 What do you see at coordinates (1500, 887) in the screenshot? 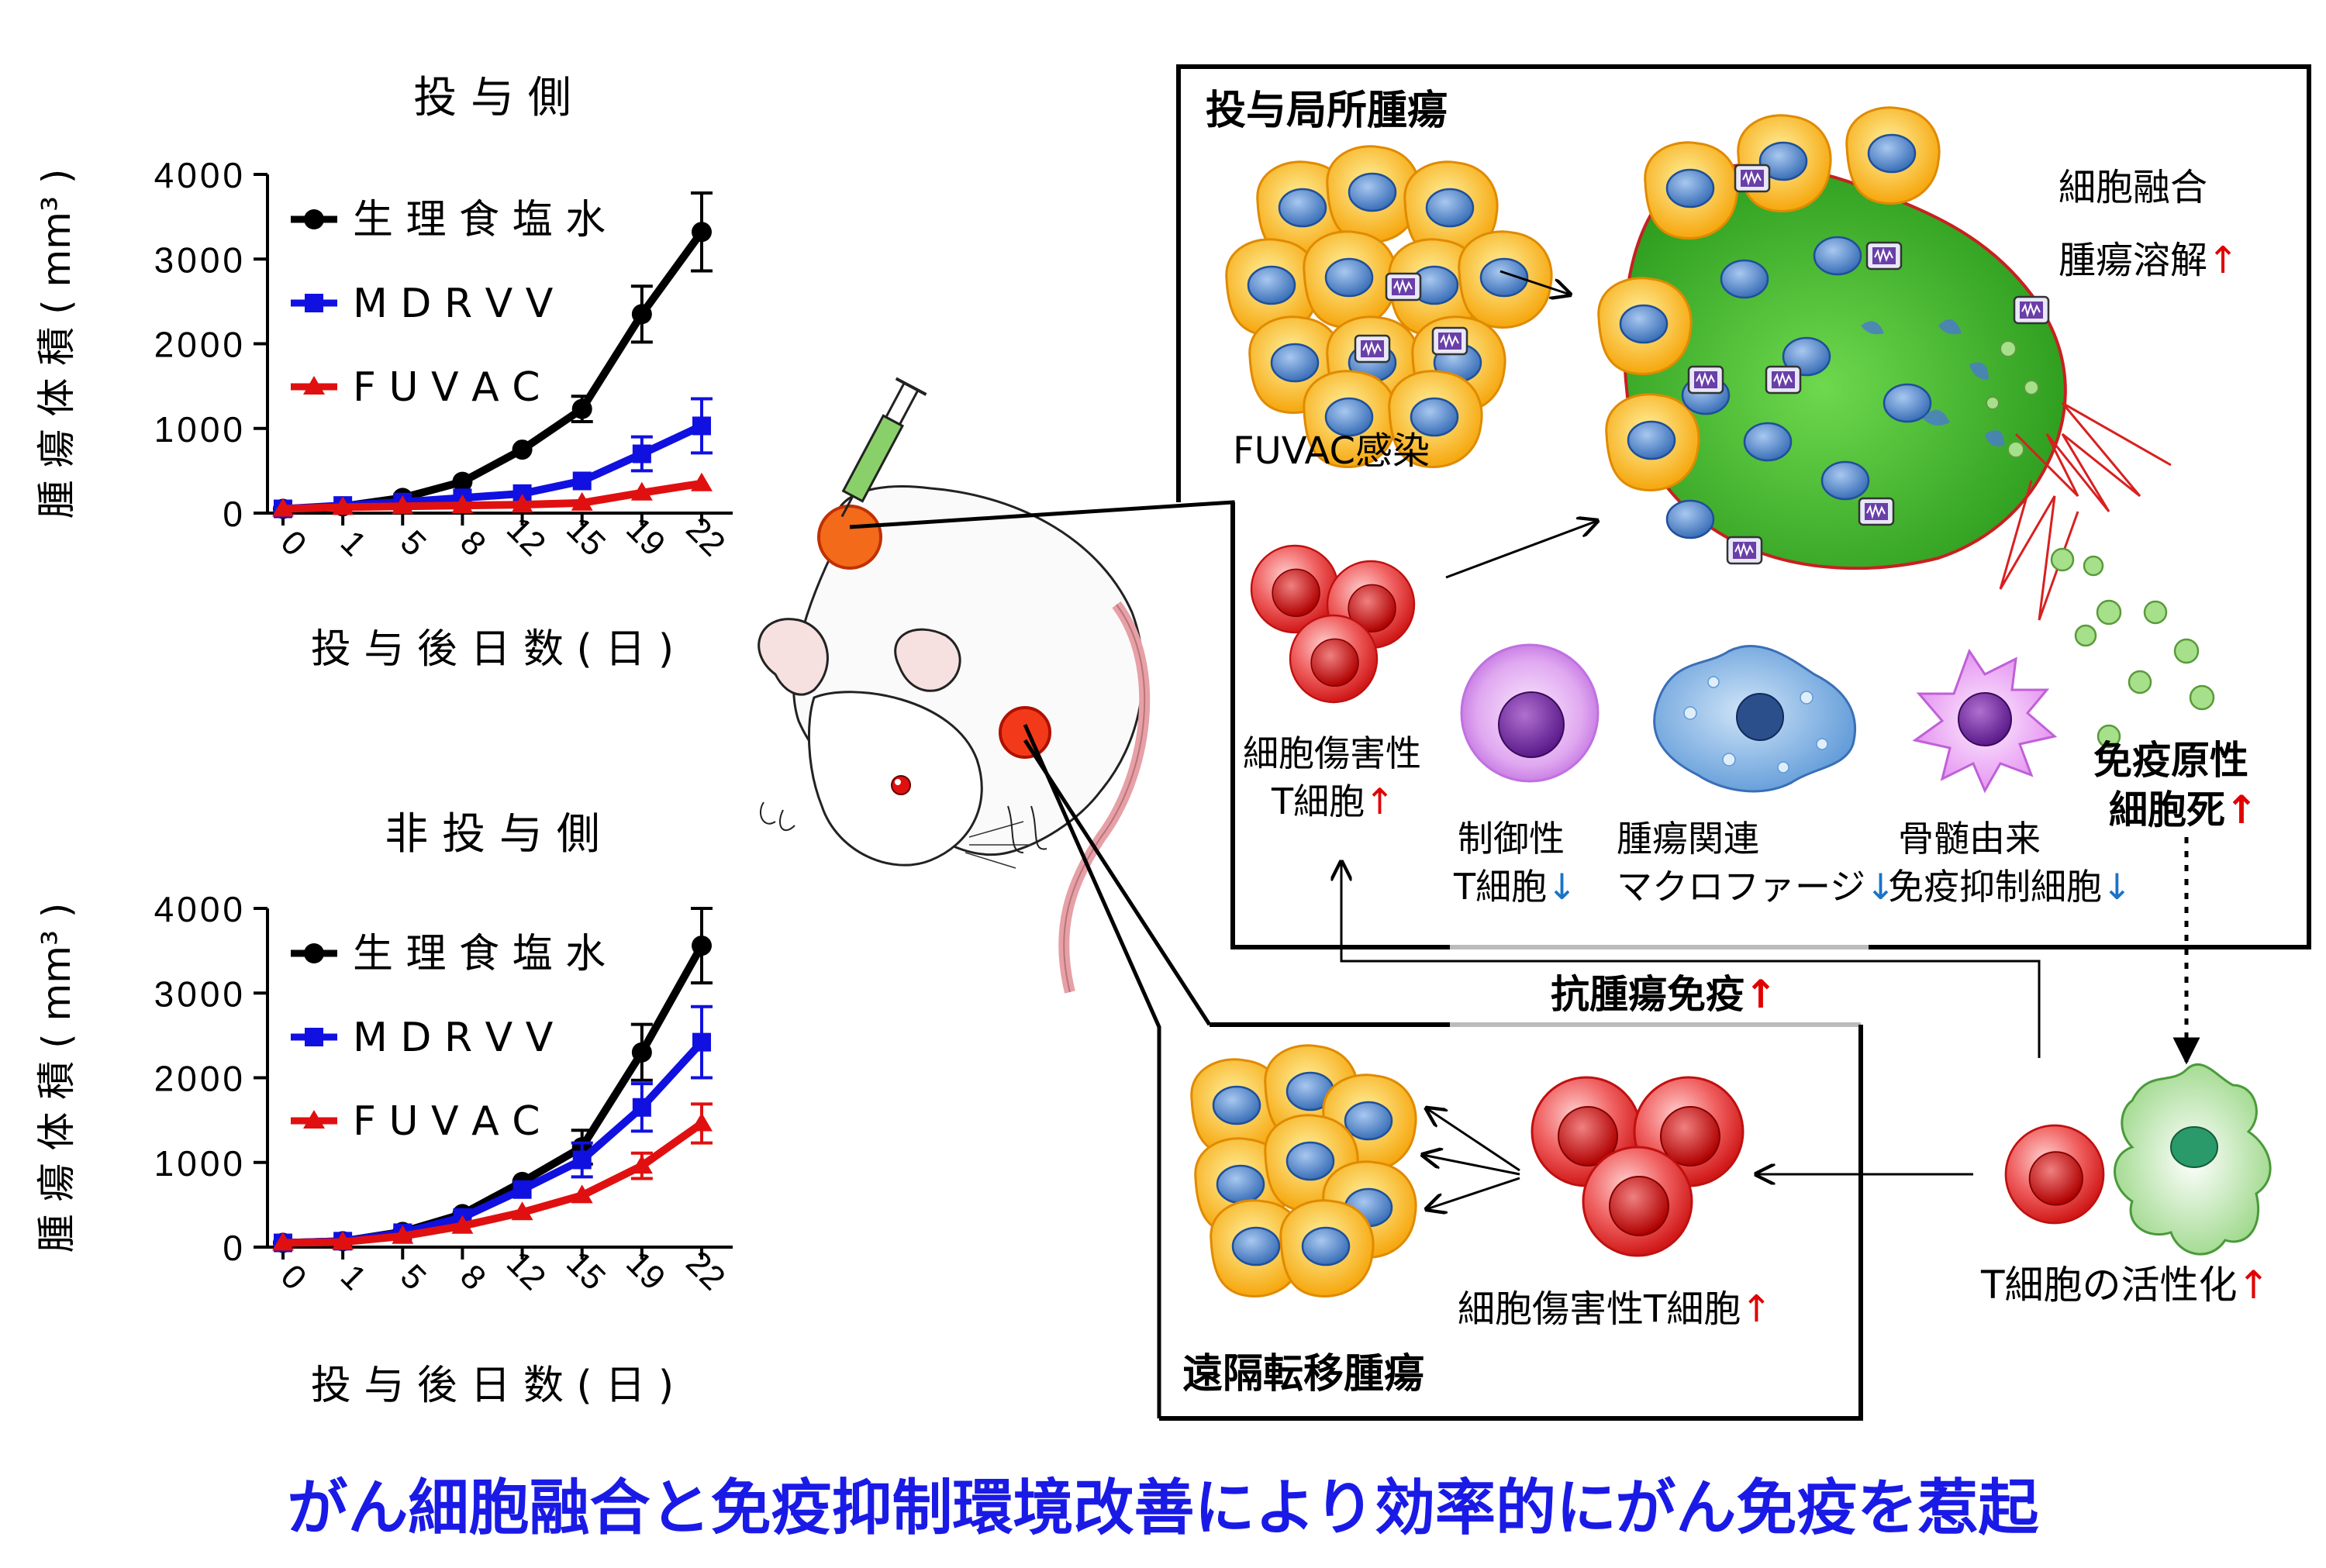
I see `treg-text: T細胞` at bounding box center [1500, 887].